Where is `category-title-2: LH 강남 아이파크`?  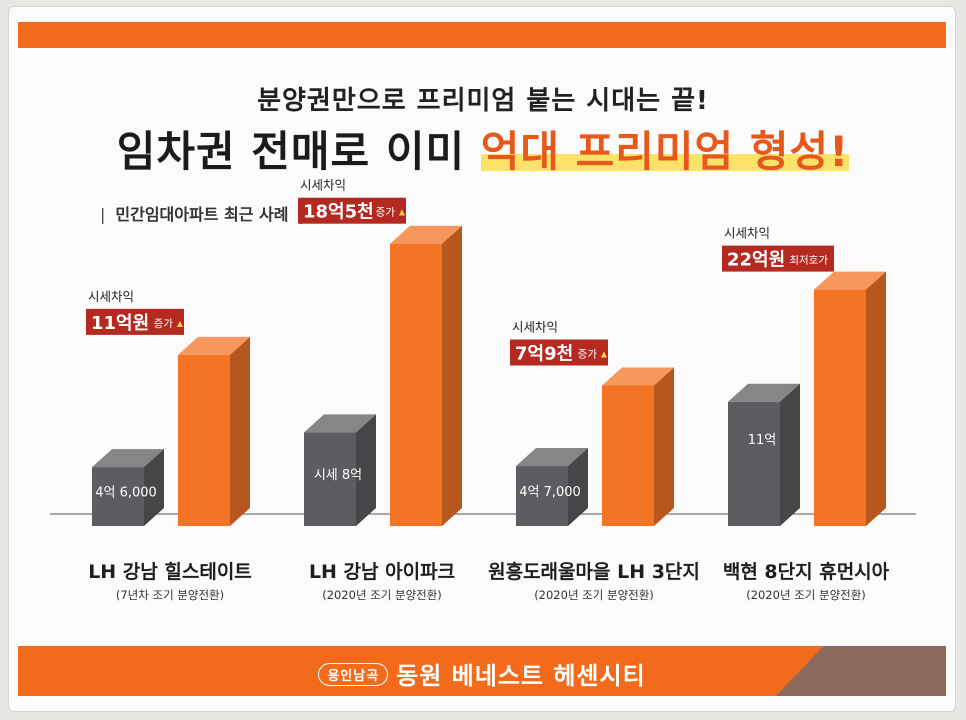 category-title-2: LH 강남 아이파크 is located at coordinates (382, 572).